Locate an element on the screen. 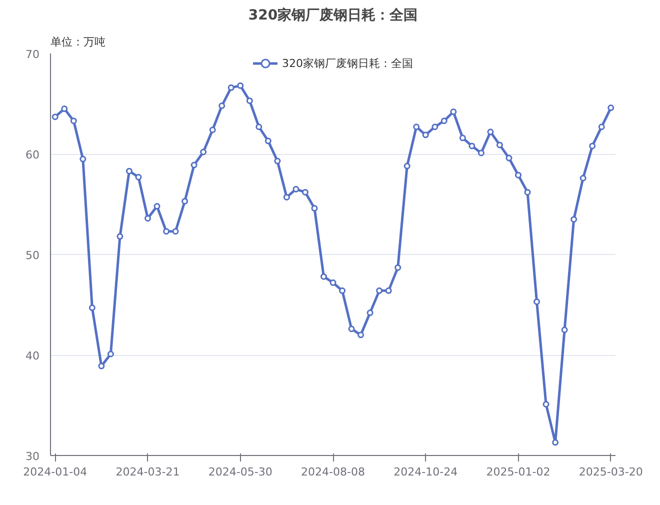 The image size is (660, 505). y-axis-title: 单位：万吨 is located at coordinates (78, 42).